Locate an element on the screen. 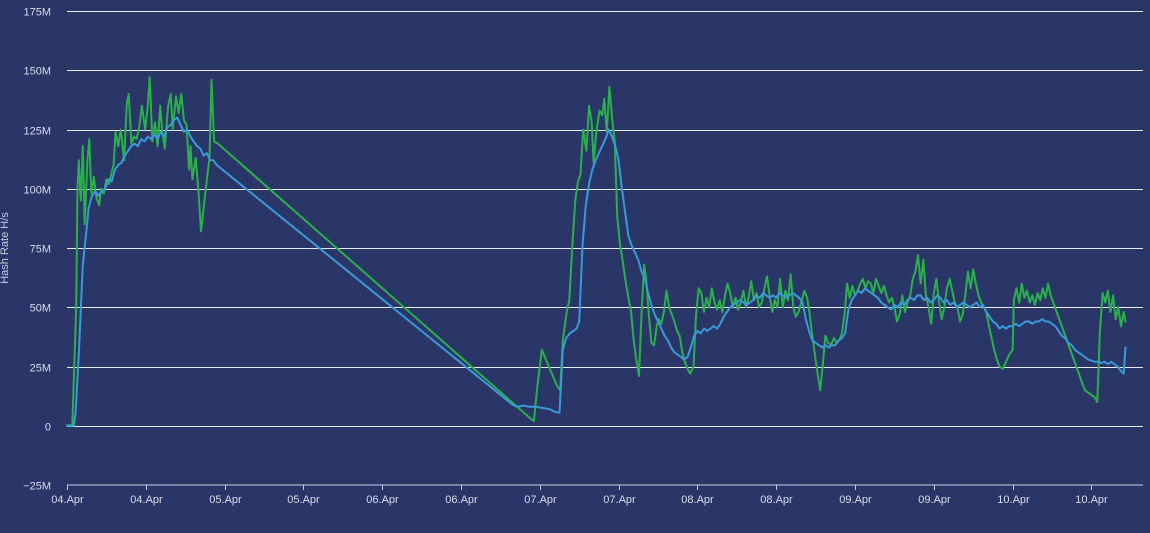  y-tick-label: 100M is located at coordinates (37, 191).